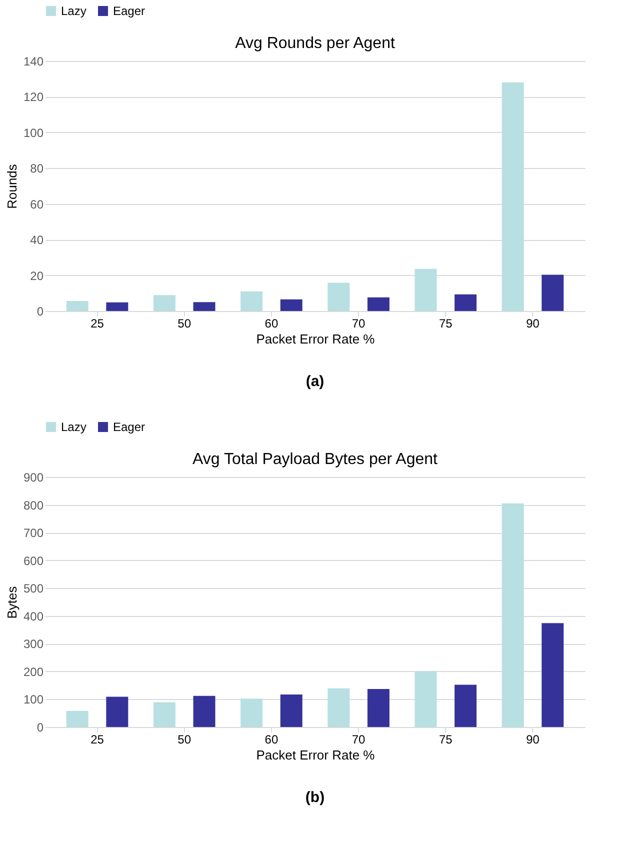 This screenshot has height=855, width=628. I want to click on y-tick-label: 200, so click(33, 671).